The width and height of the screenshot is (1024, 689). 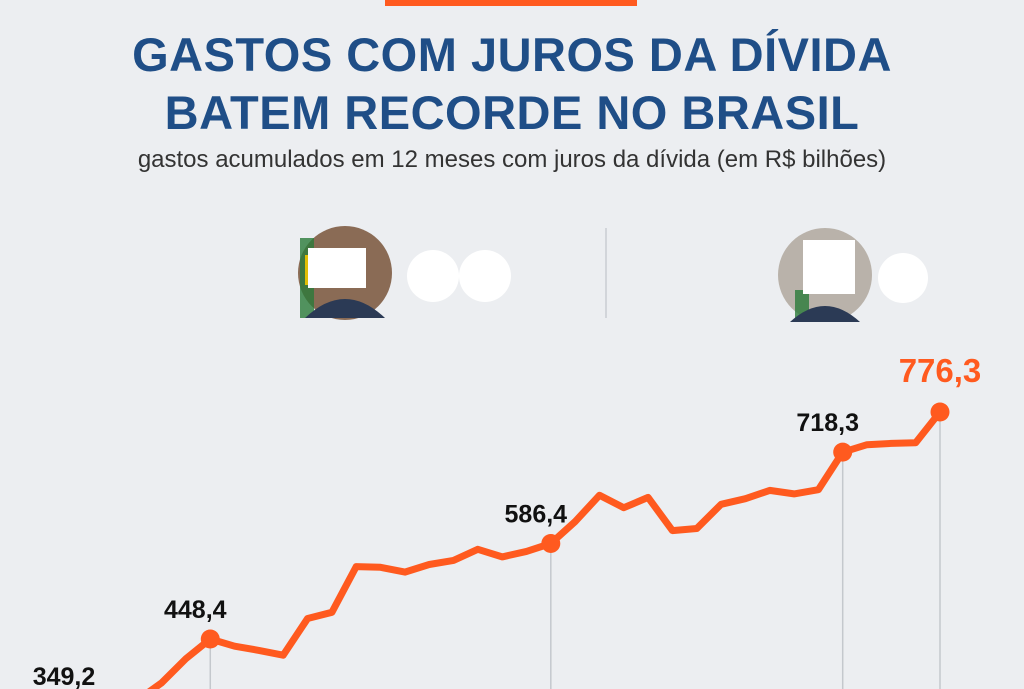 I want to click on accent-bar, so click(x=511, y=3).